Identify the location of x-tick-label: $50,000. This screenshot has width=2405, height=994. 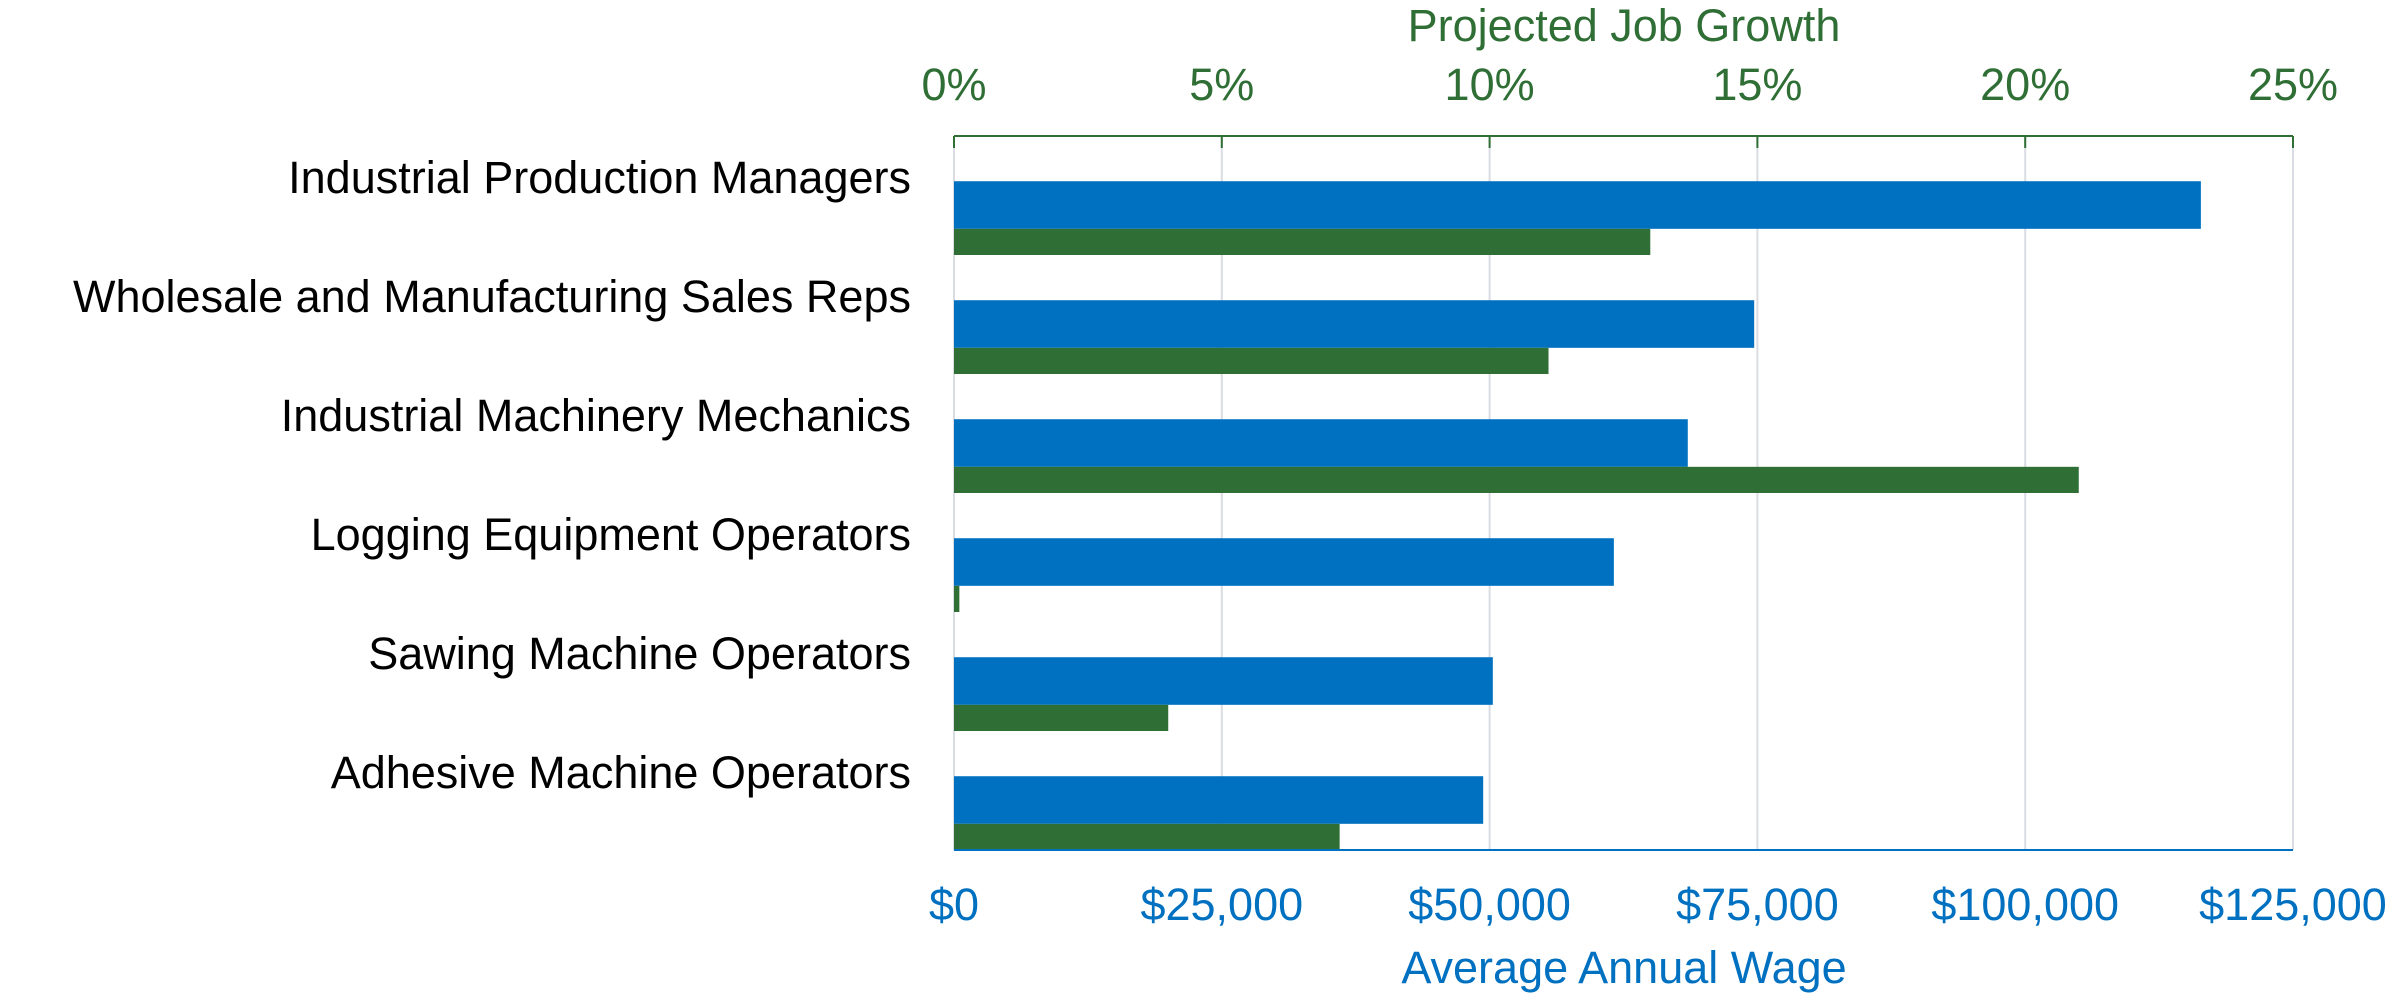
(1489, 904).